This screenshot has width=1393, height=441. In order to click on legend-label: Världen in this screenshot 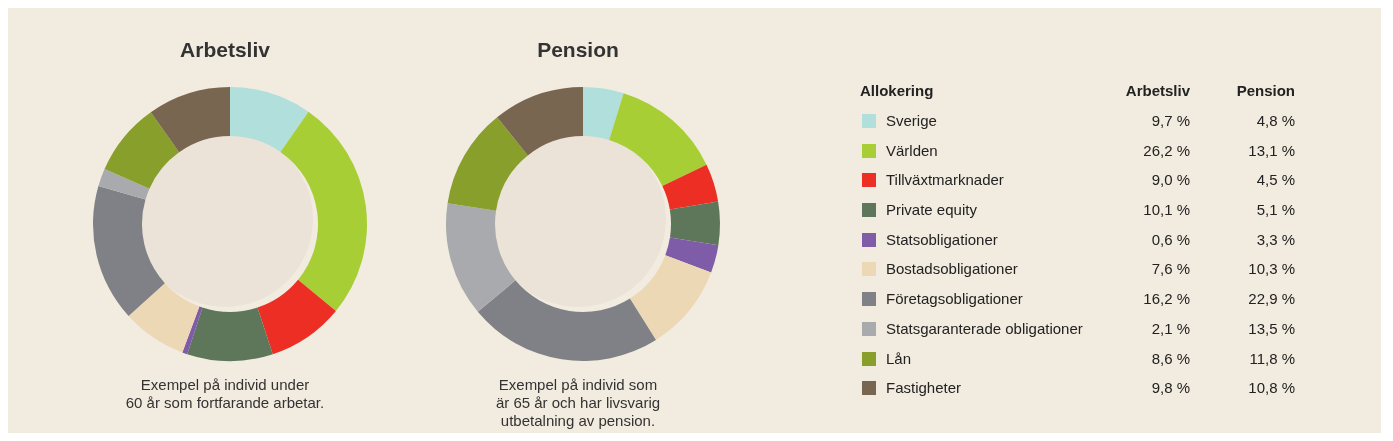, I will do `click(912, 150)`.